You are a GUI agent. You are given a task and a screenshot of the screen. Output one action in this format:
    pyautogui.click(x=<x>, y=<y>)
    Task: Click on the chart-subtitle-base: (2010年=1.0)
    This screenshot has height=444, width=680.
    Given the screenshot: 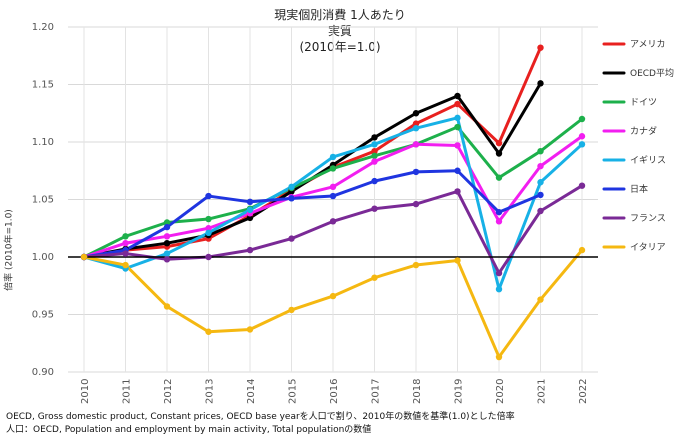 What is the action you would take?
    pyautogui.click(x=340, y=47)
    